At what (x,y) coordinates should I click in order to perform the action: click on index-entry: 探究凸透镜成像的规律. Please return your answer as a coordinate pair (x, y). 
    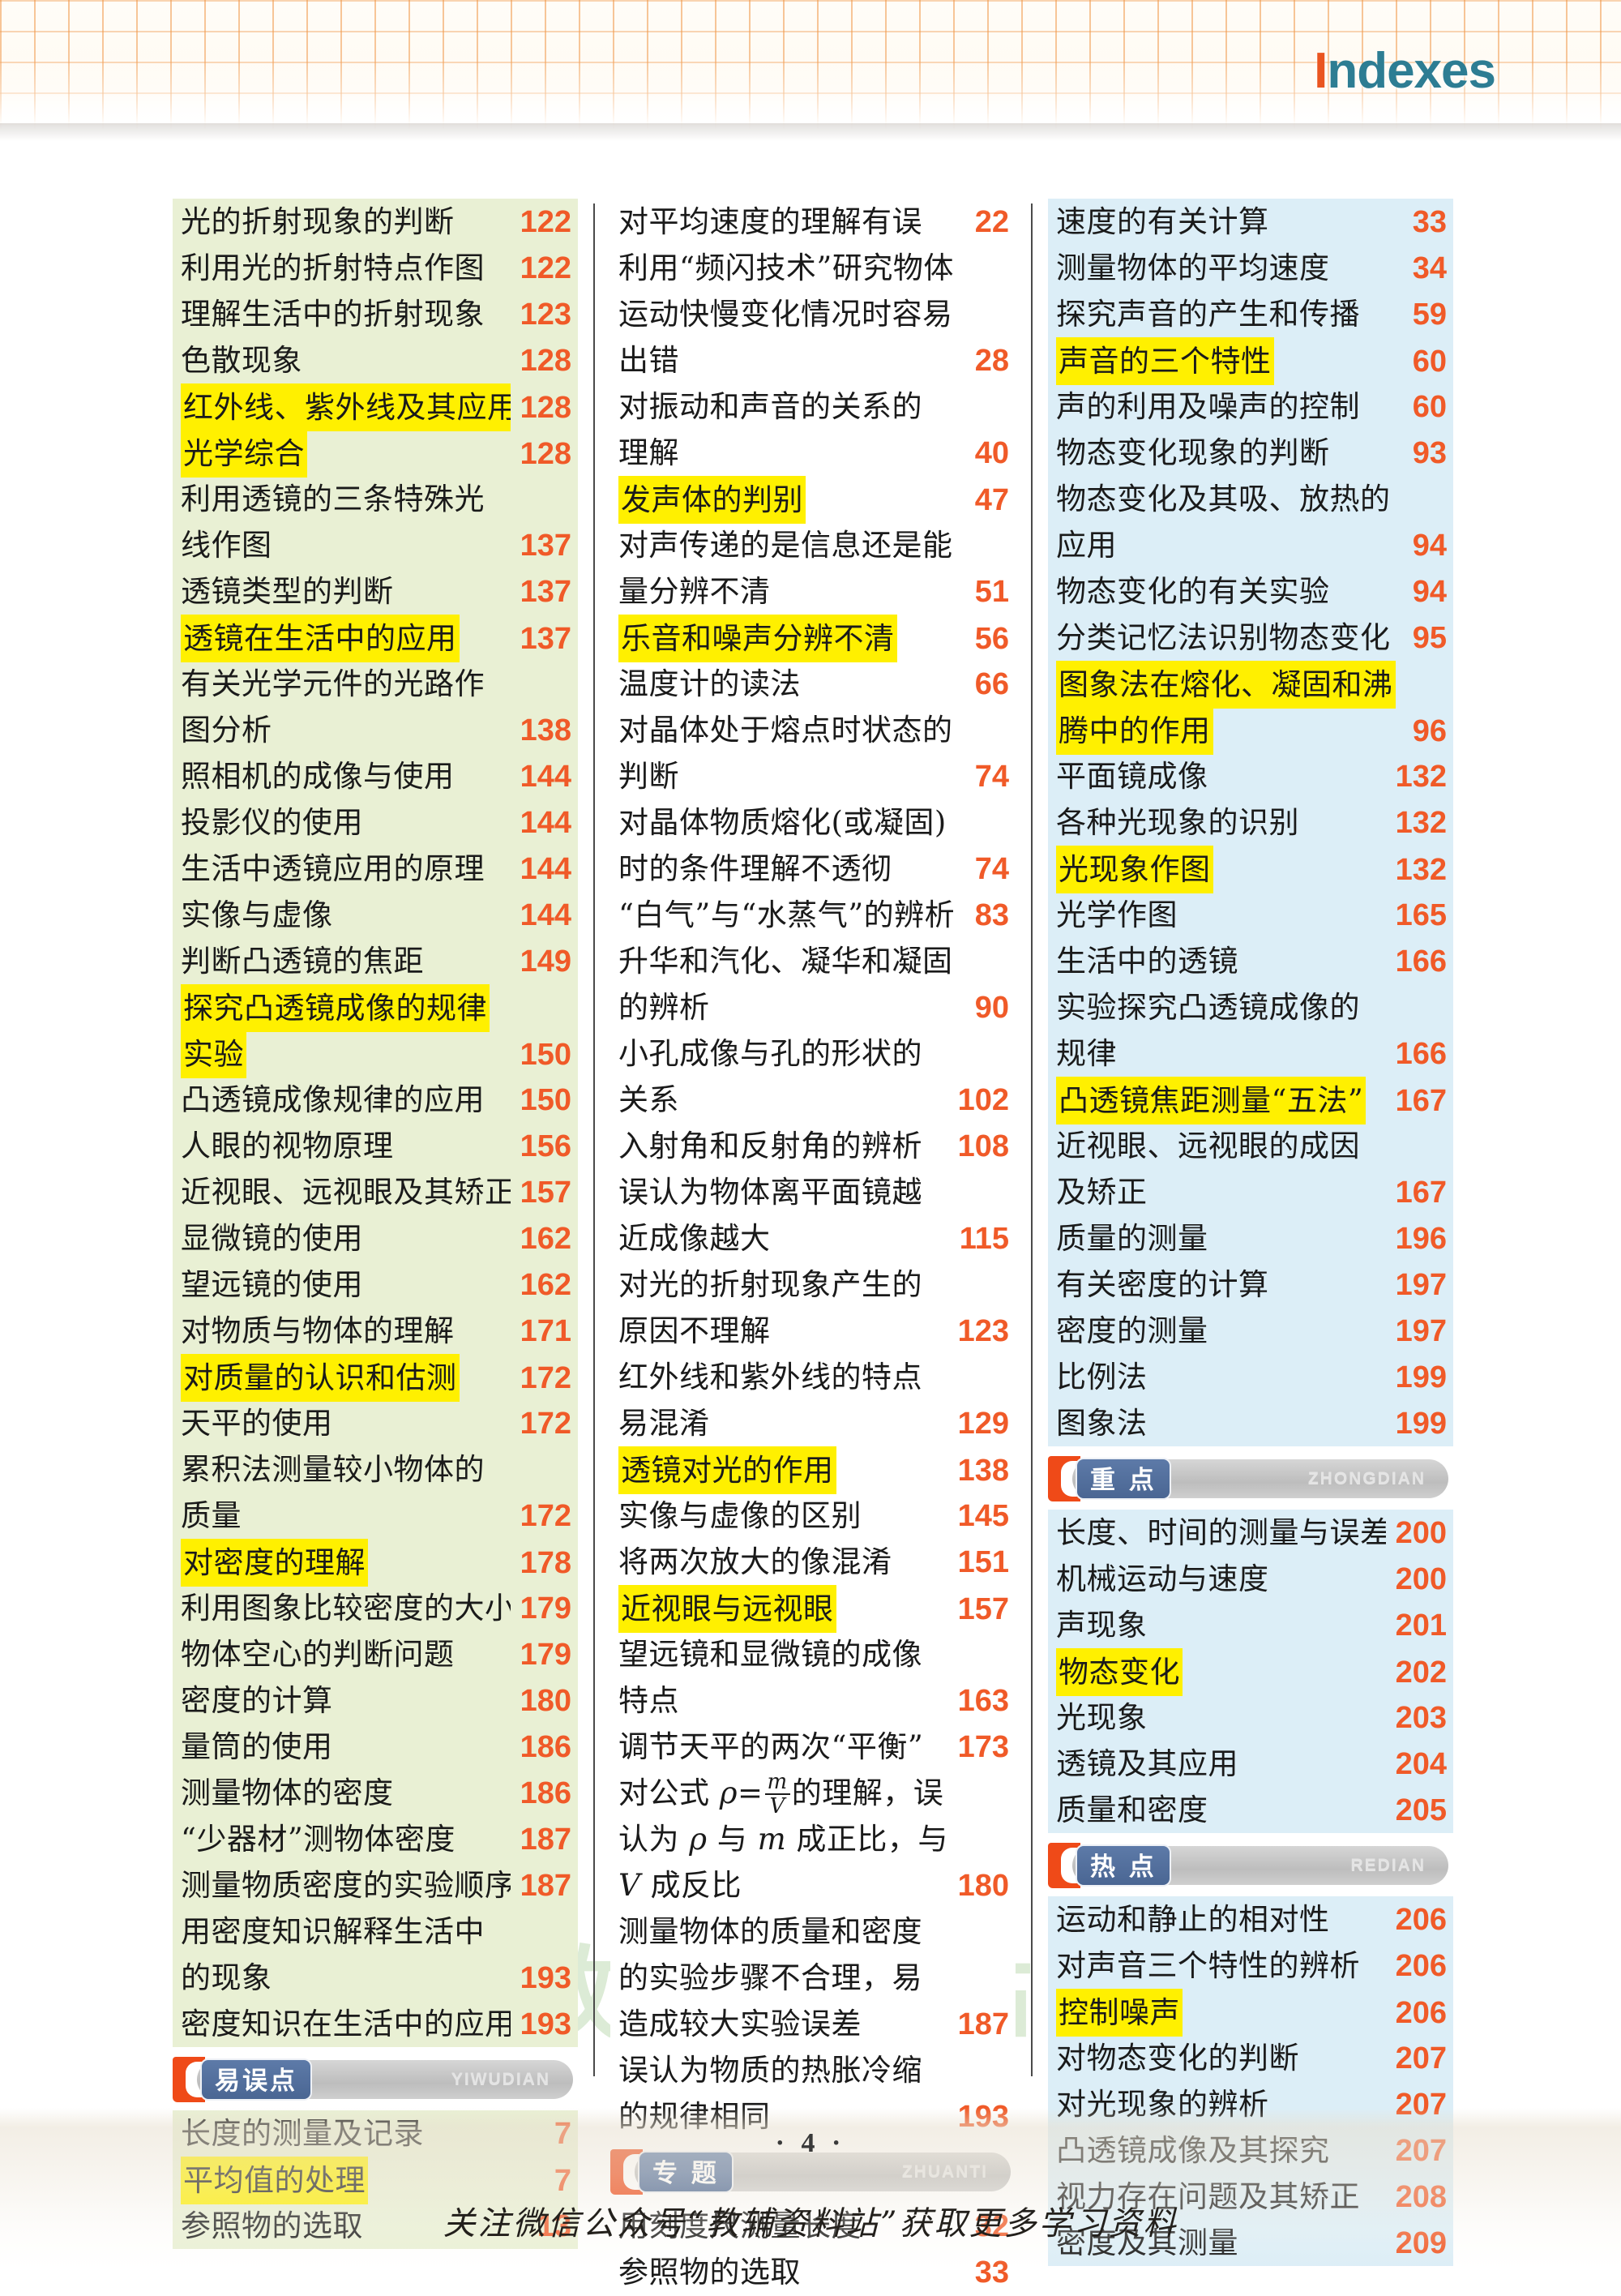
    Looking at the image, I should click on (376, 1008).